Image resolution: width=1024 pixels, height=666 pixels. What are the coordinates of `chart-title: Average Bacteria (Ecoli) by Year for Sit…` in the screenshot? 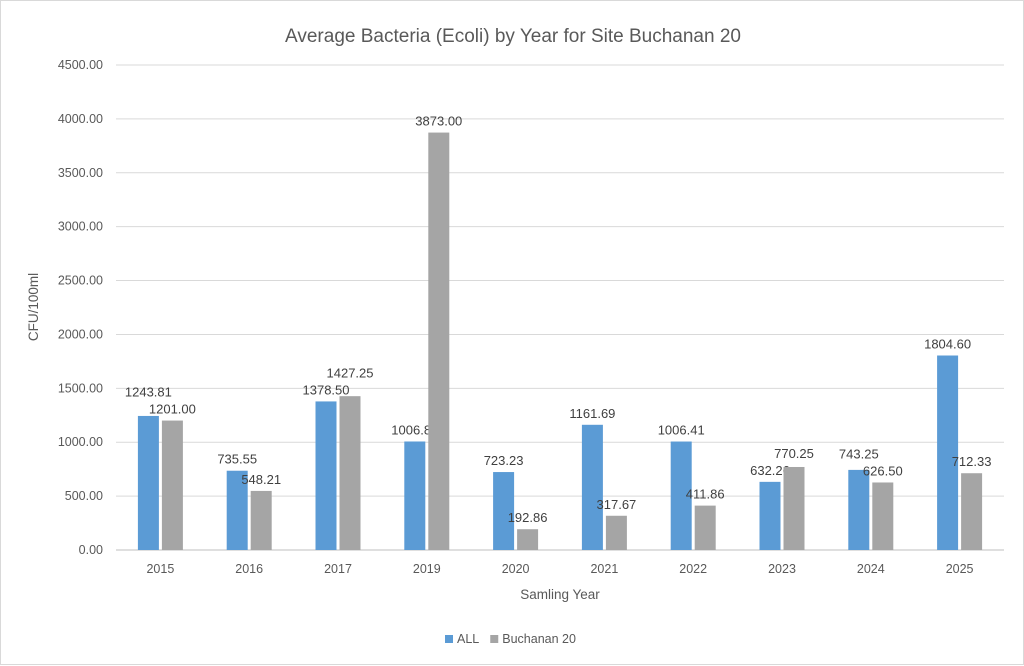 It's located at (513, 36).